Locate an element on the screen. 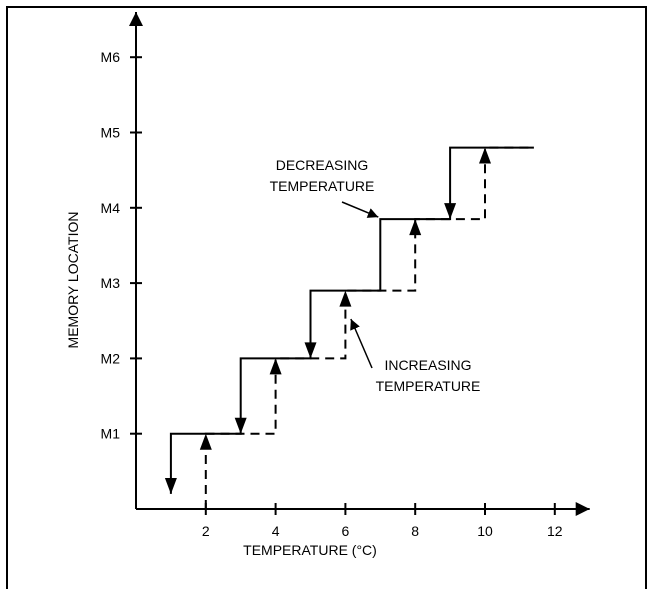 The width and height of the screenshot is (655, 589). y-tick-label: M1 is located at coordinates (111, 434).